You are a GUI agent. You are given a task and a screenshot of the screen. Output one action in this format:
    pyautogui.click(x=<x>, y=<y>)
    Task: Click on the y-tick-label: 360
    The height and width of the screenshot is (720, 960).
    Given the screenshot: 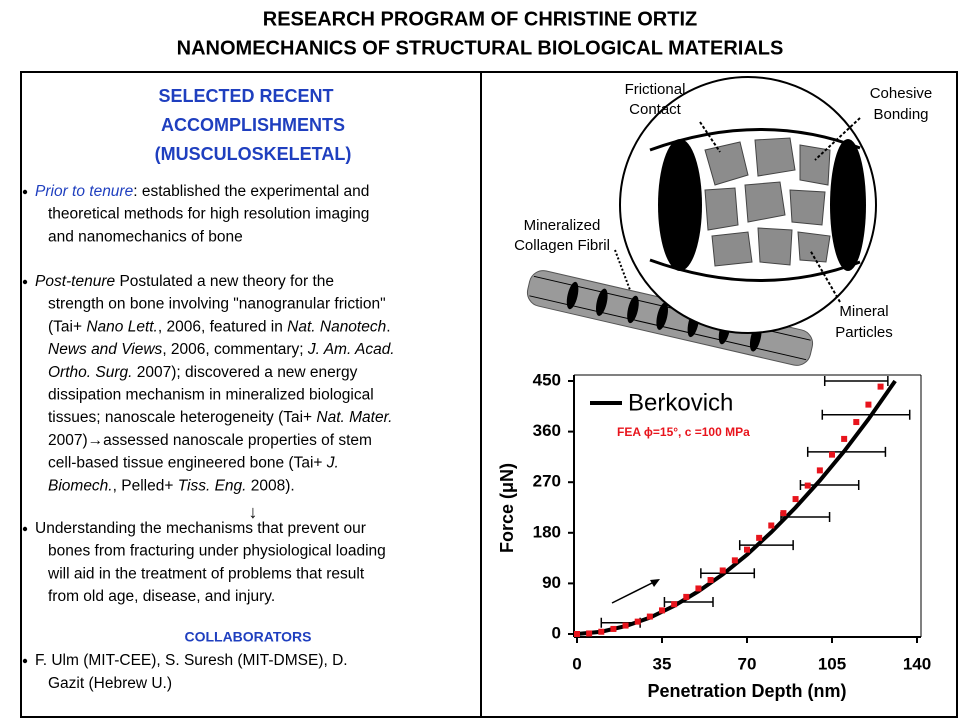 What is the action you would take?
    pyautogui.click(x=547, y=430)
    